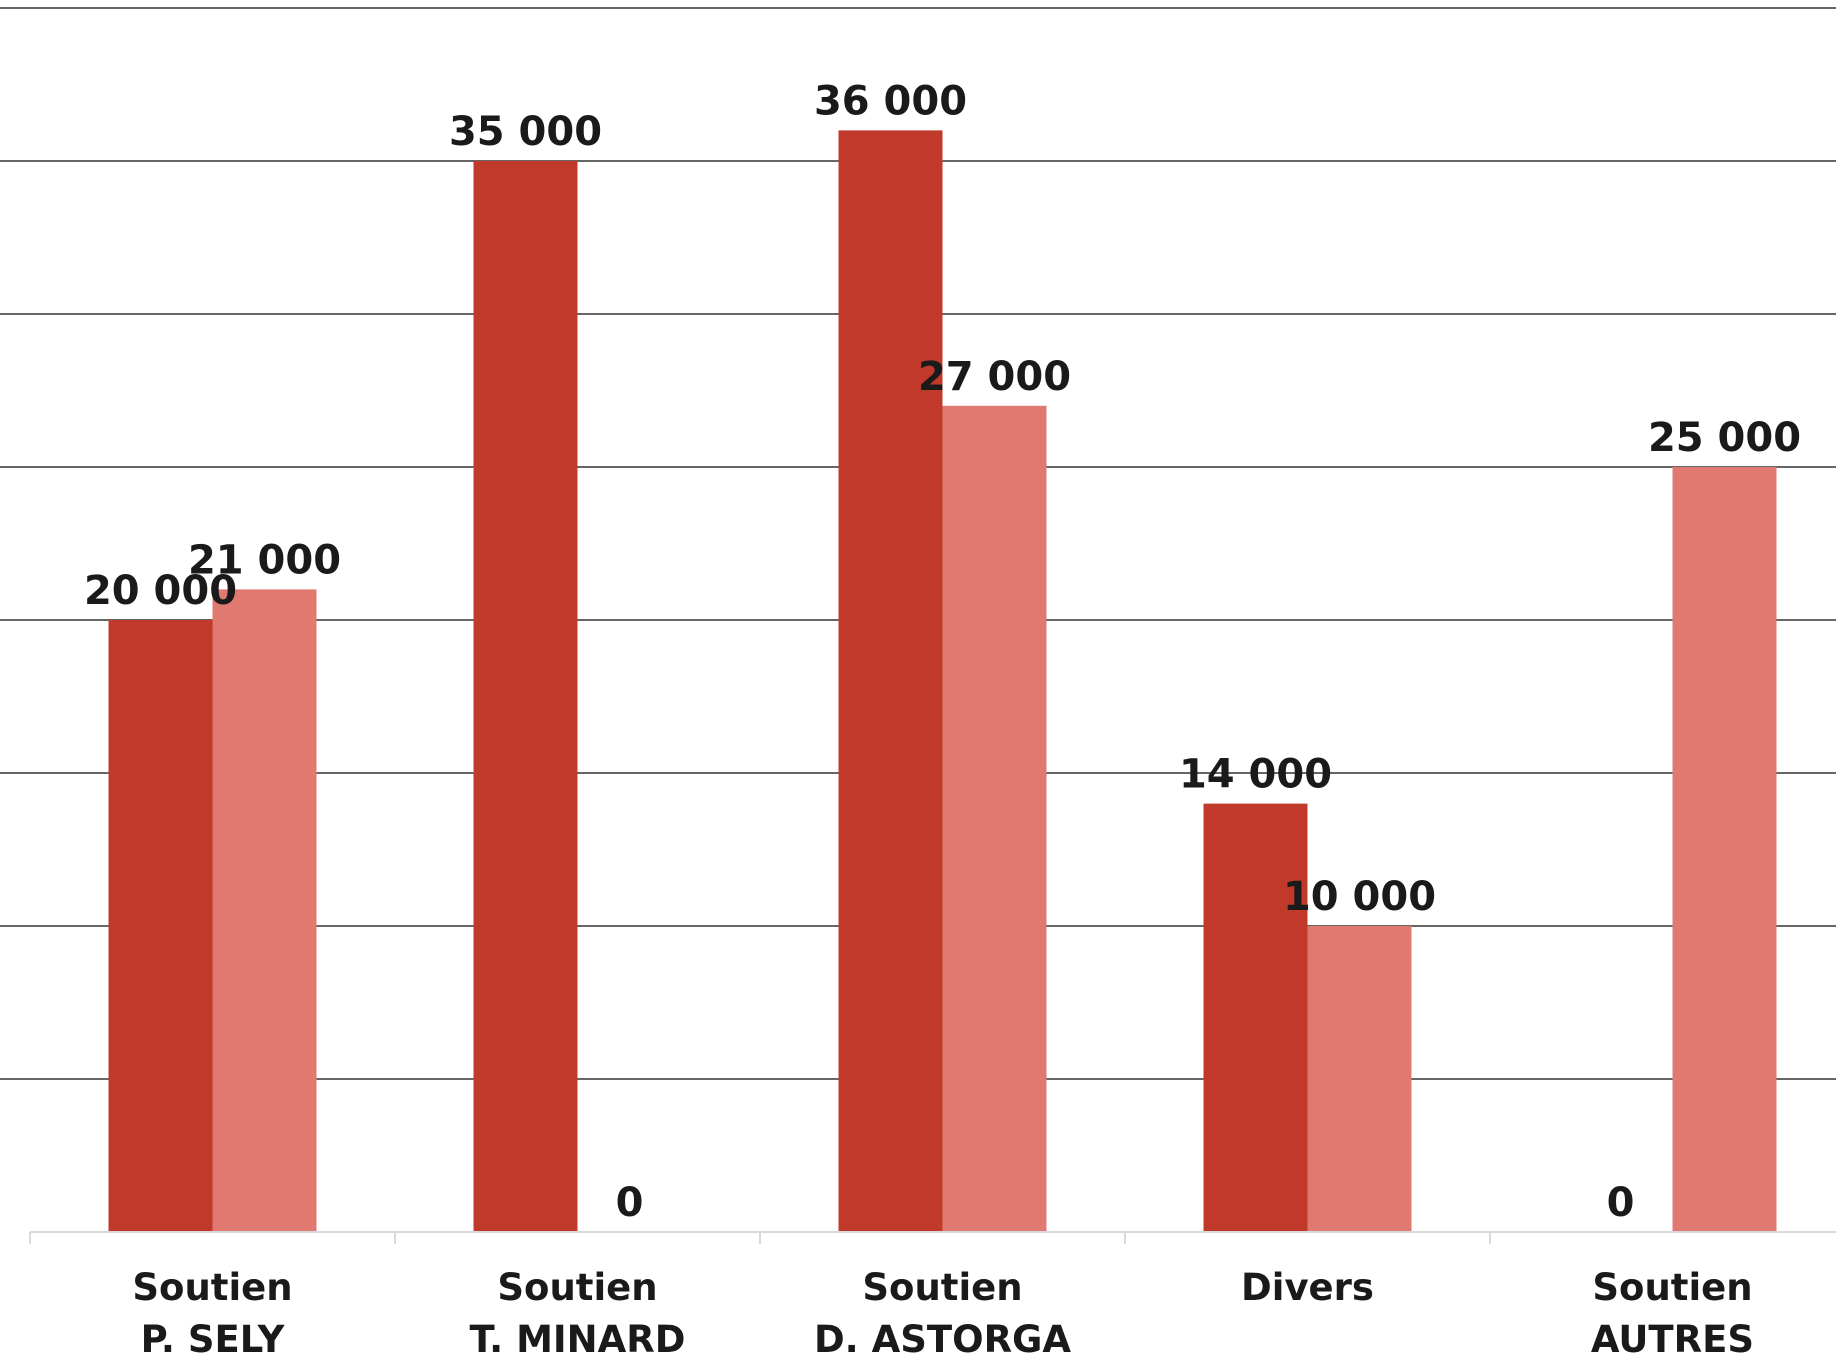  What do you see at coordinates (1359, 897) in the screenshot?
I see `data-label: 10 000` at bounding box center [1359, 897].